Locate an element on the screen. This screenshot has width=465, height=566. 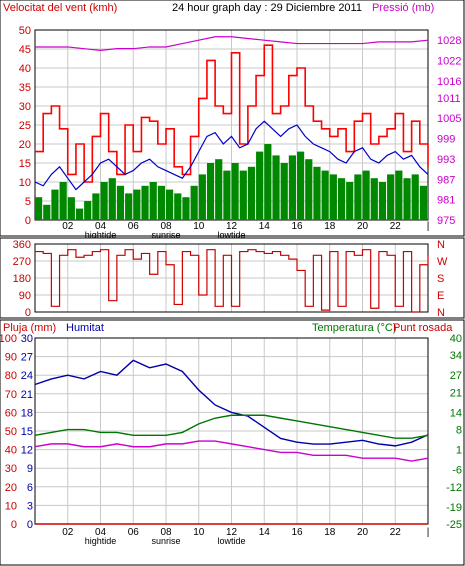
climate-hour-label: 18 is located at coordinates (330, 532).